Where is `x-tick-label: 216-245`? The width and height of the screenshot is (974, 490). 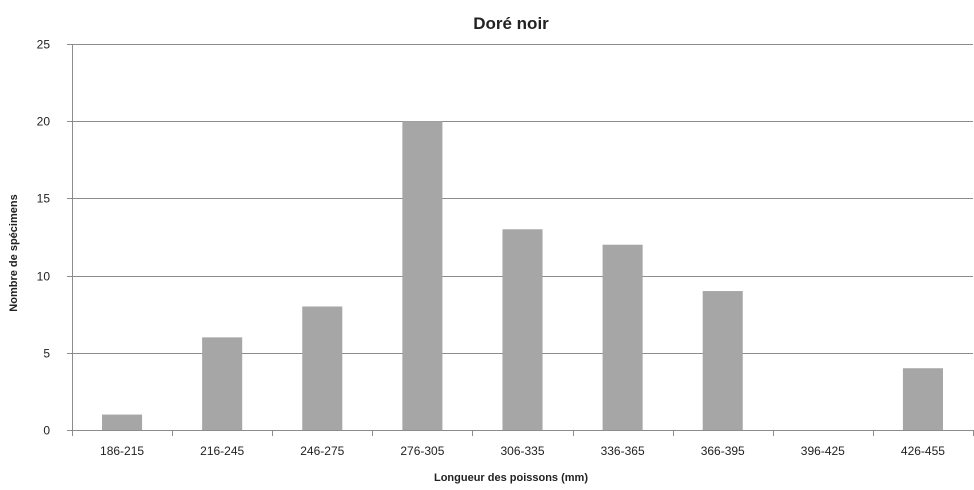
x-tick-label: 216-245 is located at coordinates (222, 451).